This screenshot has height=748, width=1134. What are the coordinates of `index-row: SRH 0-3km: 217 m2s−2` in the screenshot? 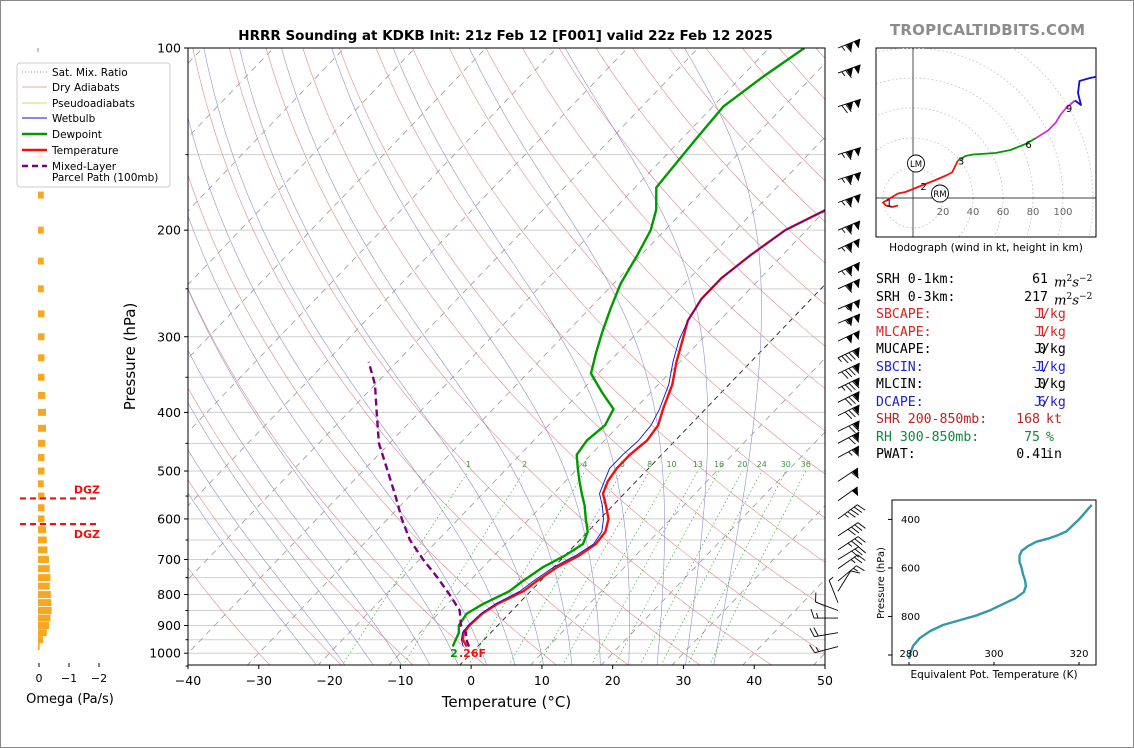 It's located at (991, 298).